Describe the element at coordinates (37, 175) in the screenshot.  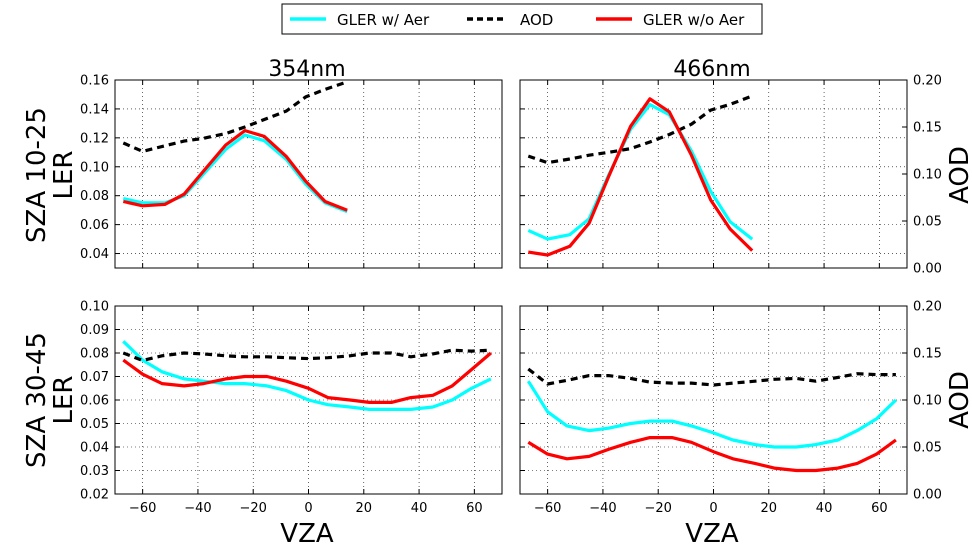
I see `row-label-1-line1: SZA 10-25` at that location.